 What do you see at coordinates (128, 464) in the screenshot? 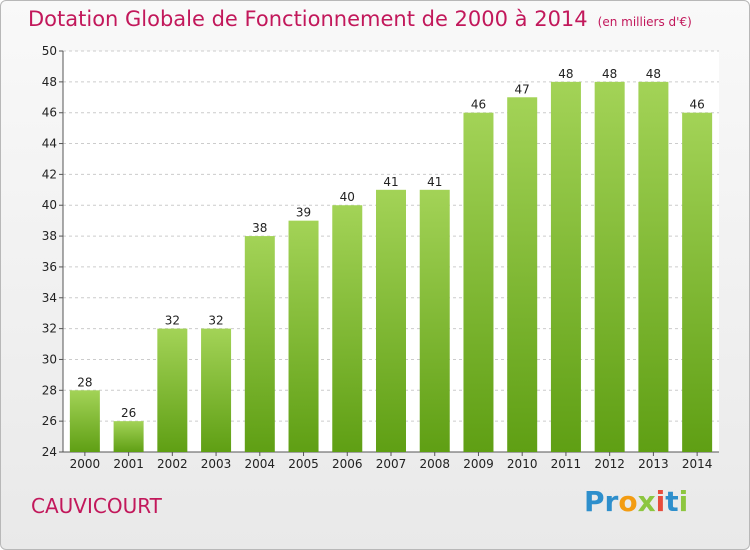
I see `x-tick-label: 2001` at bounding box center [128, 464].